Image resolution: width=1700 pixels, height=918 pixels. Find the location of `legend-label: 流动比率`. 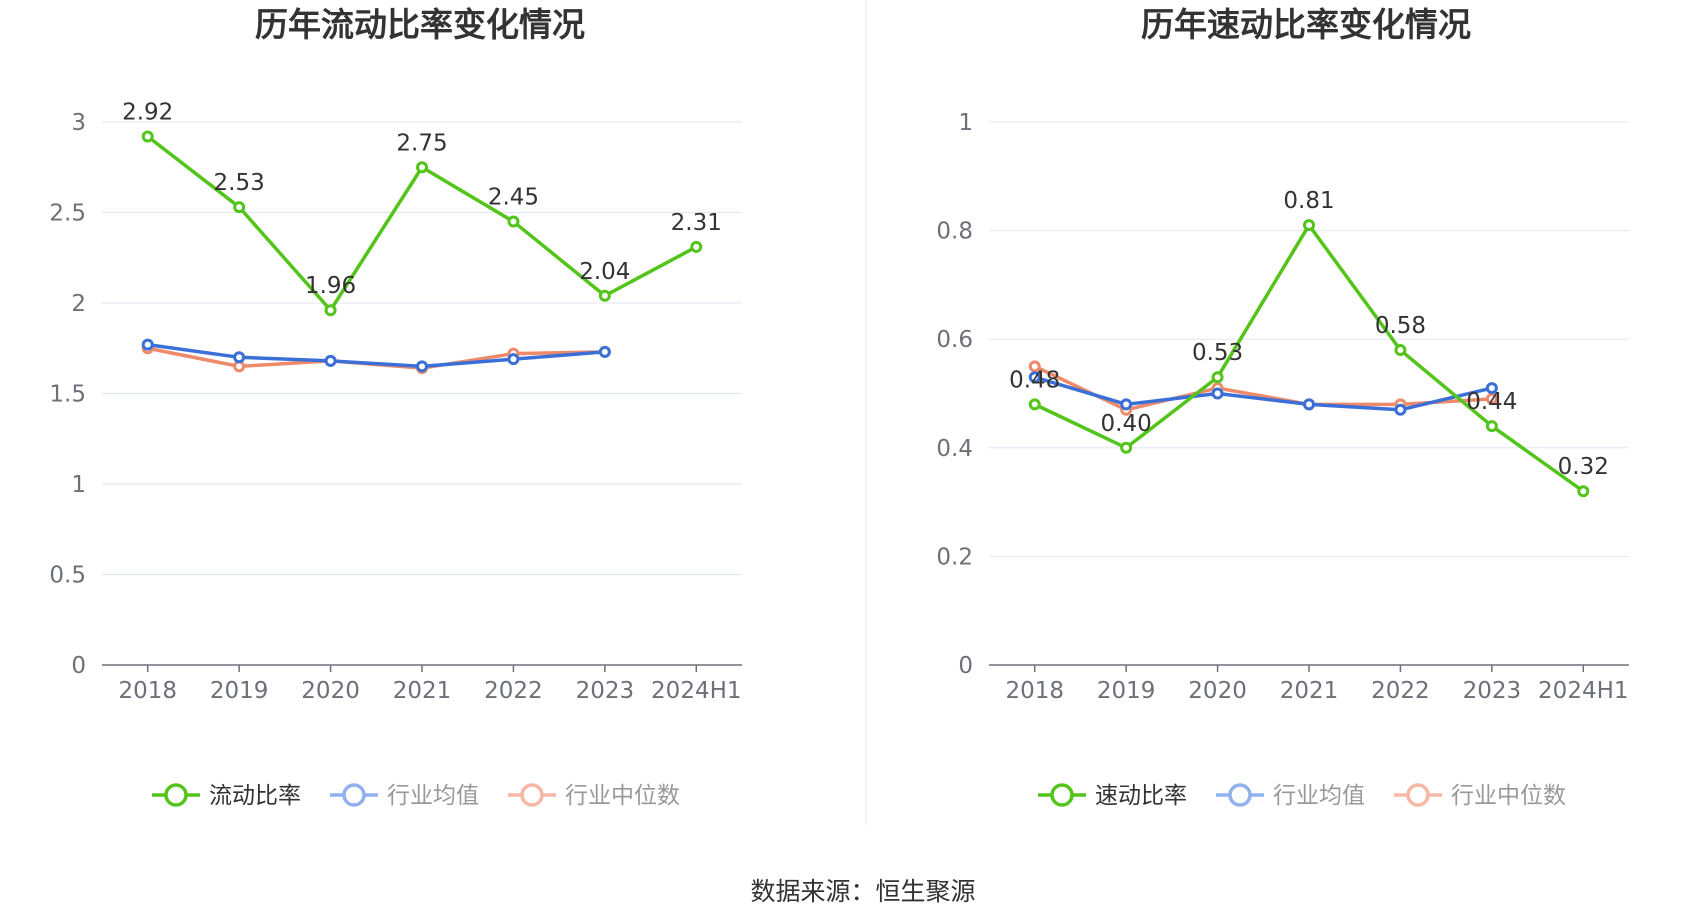

legend-label: 流动比率 is located at coordinates (255, 796).